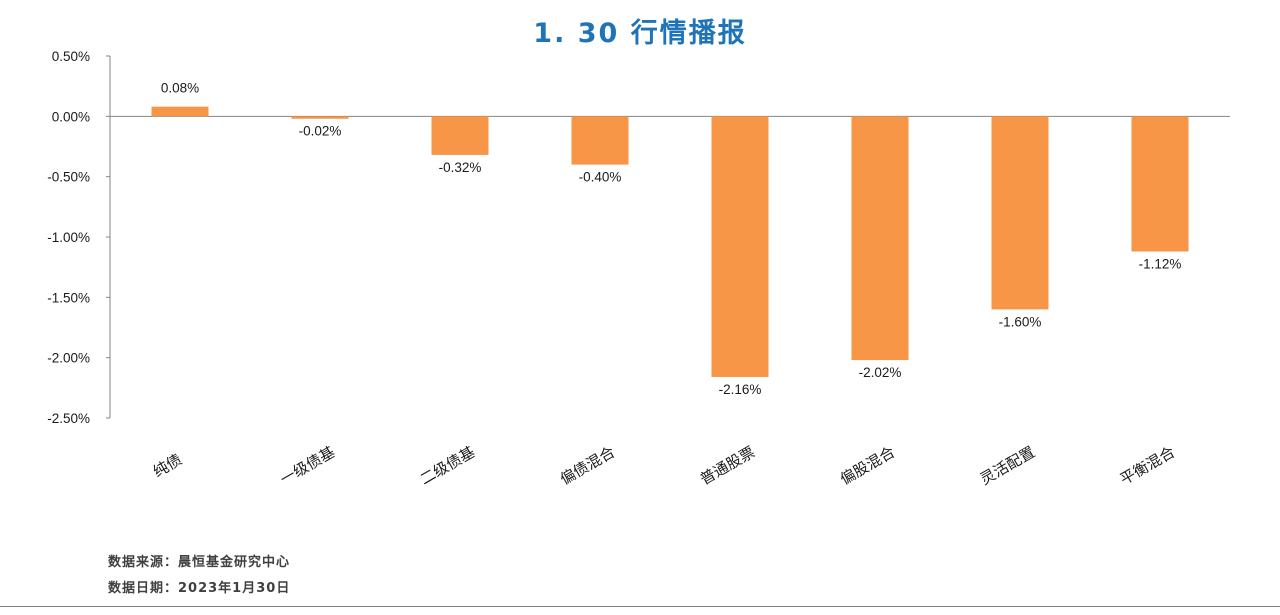 The height and width of the screenshot is (615, 1280). Describe the element at coordinates (307, 466) in the screenshot. I see `category-label-1: 一级债基` at that location.